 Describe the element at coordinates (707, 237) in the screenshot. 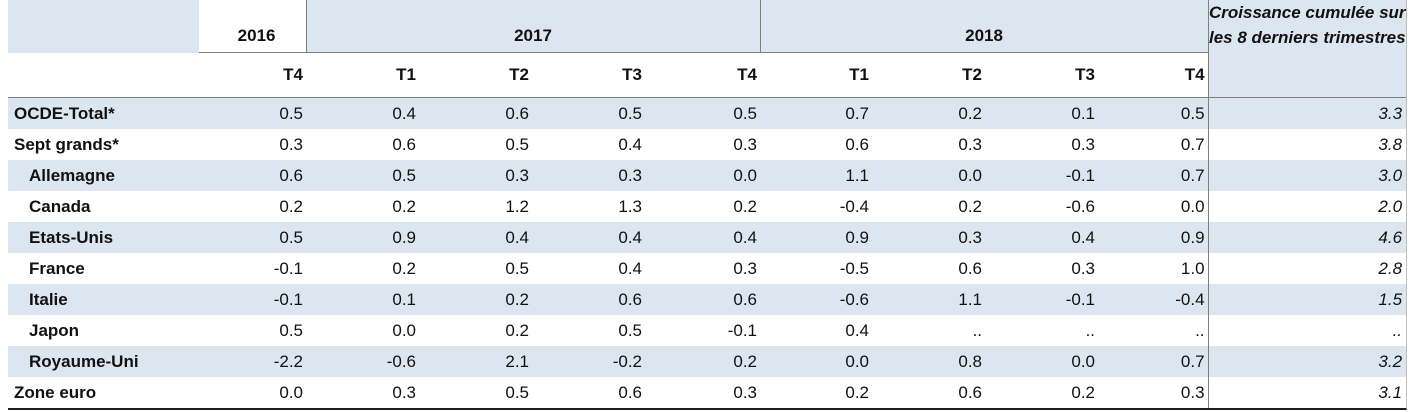

I see `table-row: Etats-Unis 0.5 0.9 0.4 0.4 0.4 0.9 0.3 0.4 0.9 4.6` at that location.